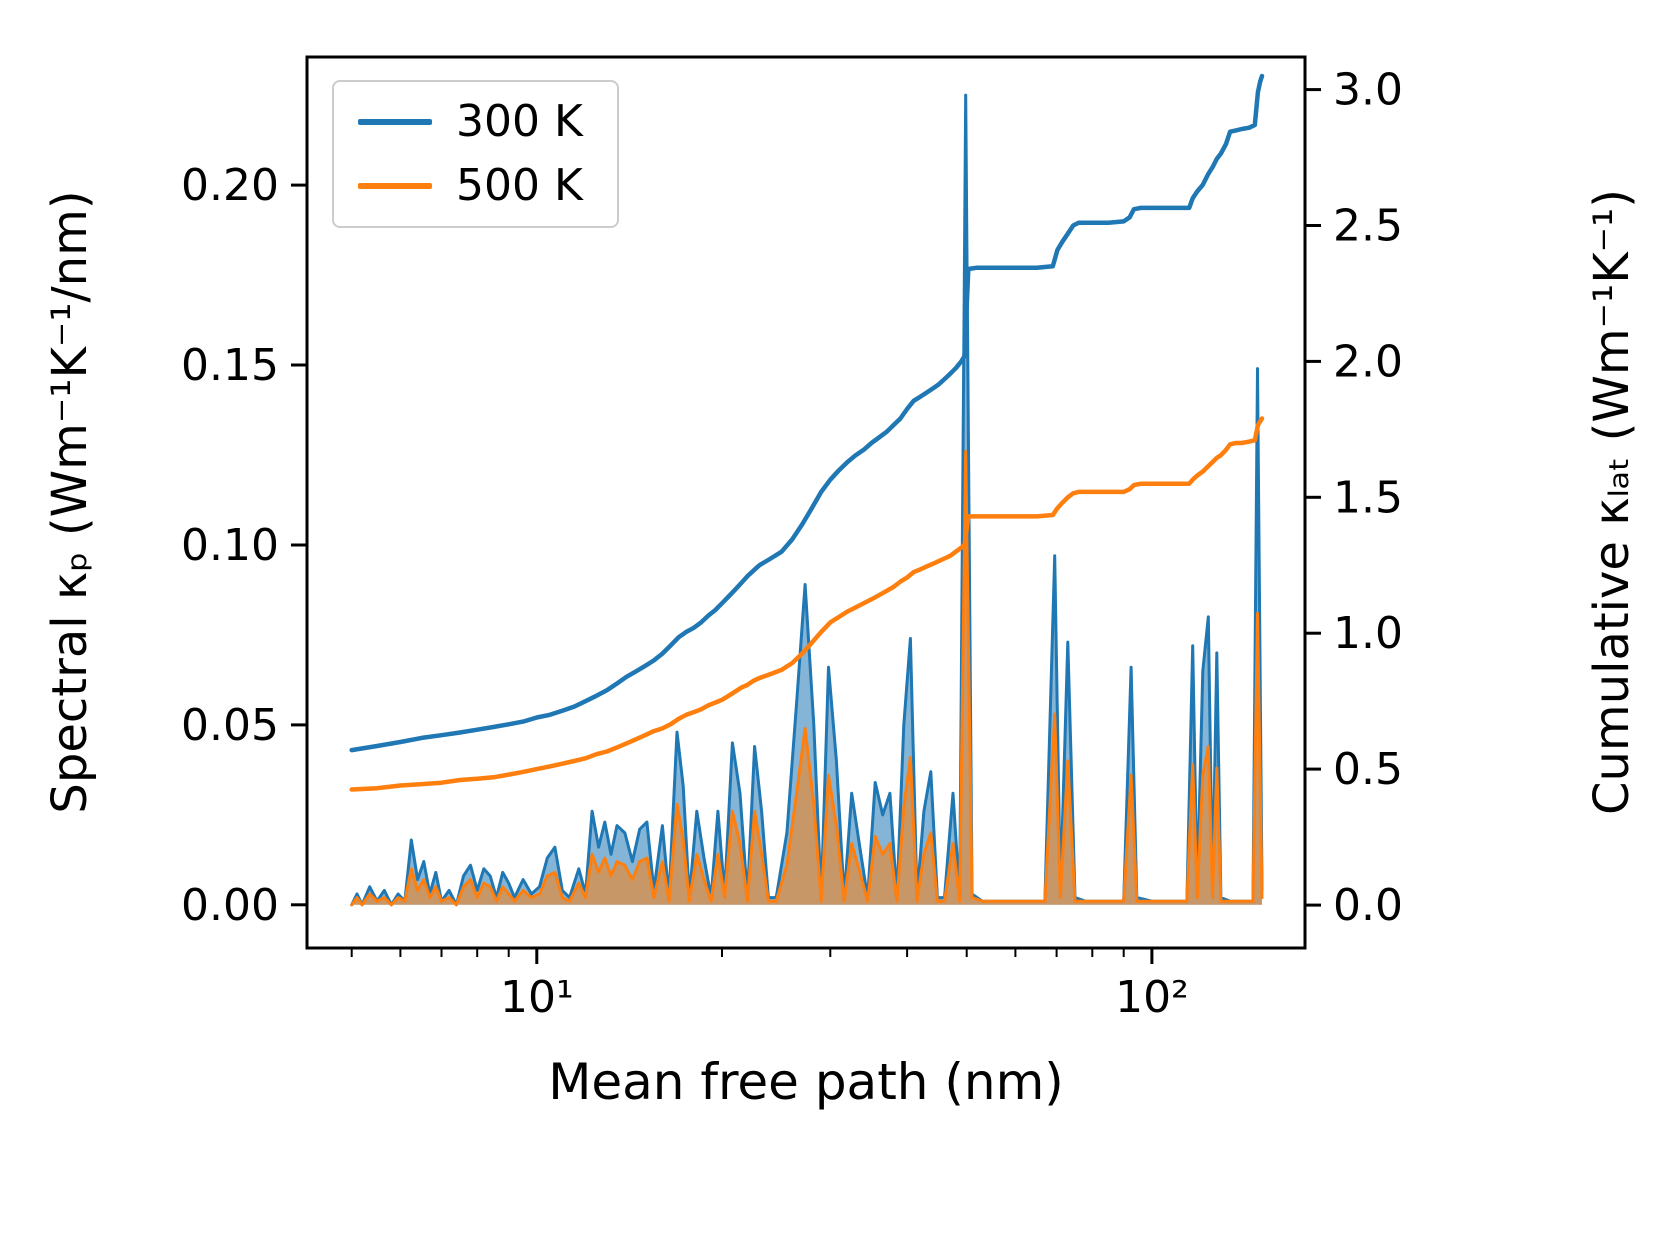  Describe the element at coordinates (1368, 361) in the screenshot. I see `svg-text: 2.0` at that location.